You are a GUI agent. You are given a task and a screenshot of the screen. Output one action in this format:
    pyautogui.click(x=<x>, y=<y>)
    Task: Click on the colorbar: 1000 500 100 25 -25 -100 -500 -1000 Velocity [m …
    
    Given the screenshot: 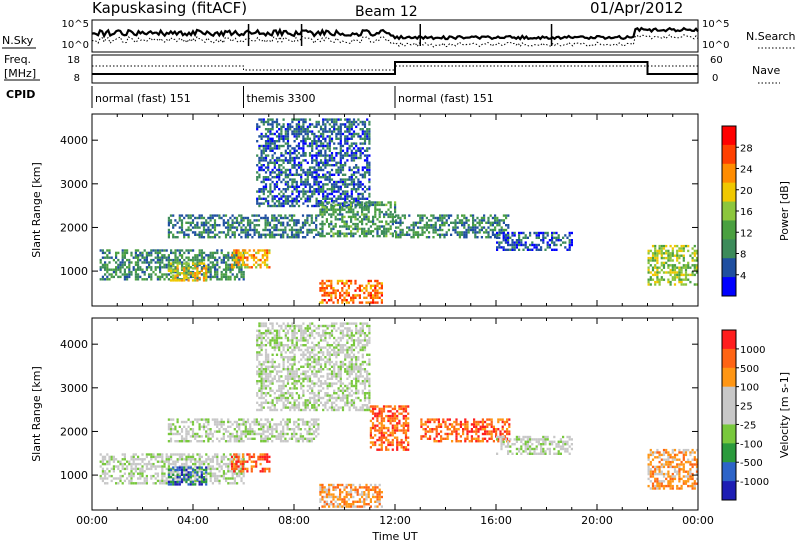 What is the action you would take?
    pyautogui.click(x=756, y=415)
    